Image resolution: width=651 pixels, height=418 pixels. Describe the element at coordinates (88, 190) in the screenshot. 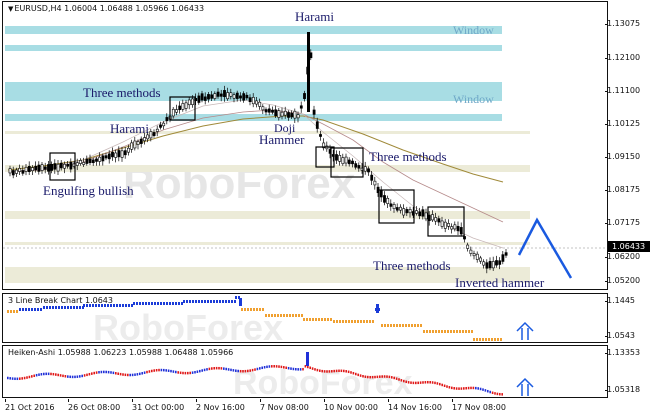

I see `label-engulfing: Engulfing bullish` at that location.